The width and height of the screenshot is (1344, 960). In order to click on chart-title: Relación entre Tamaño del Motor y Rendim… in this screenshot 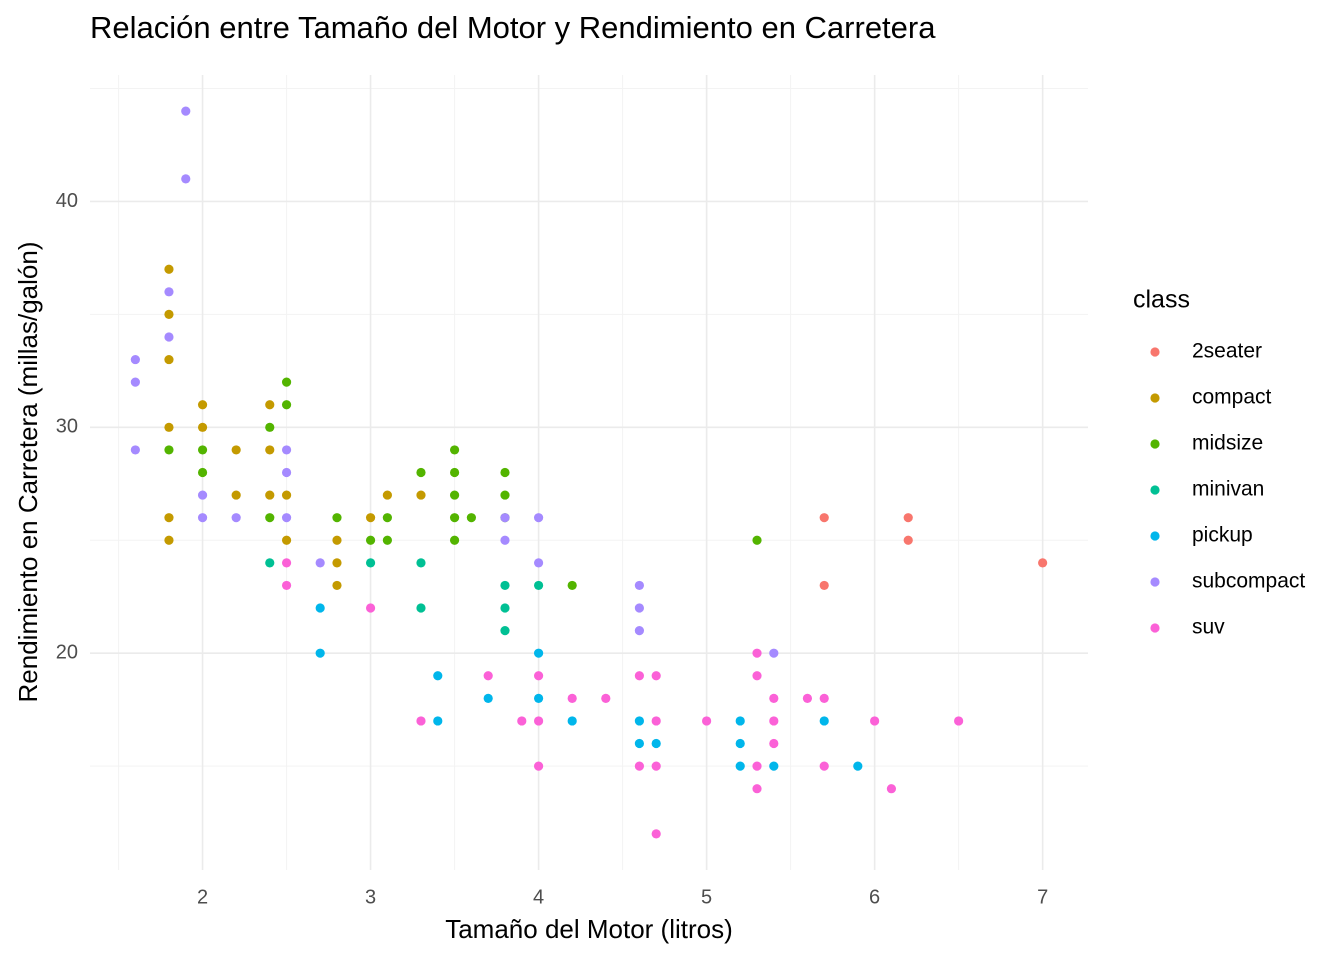, I will do `click(513, 27)`.